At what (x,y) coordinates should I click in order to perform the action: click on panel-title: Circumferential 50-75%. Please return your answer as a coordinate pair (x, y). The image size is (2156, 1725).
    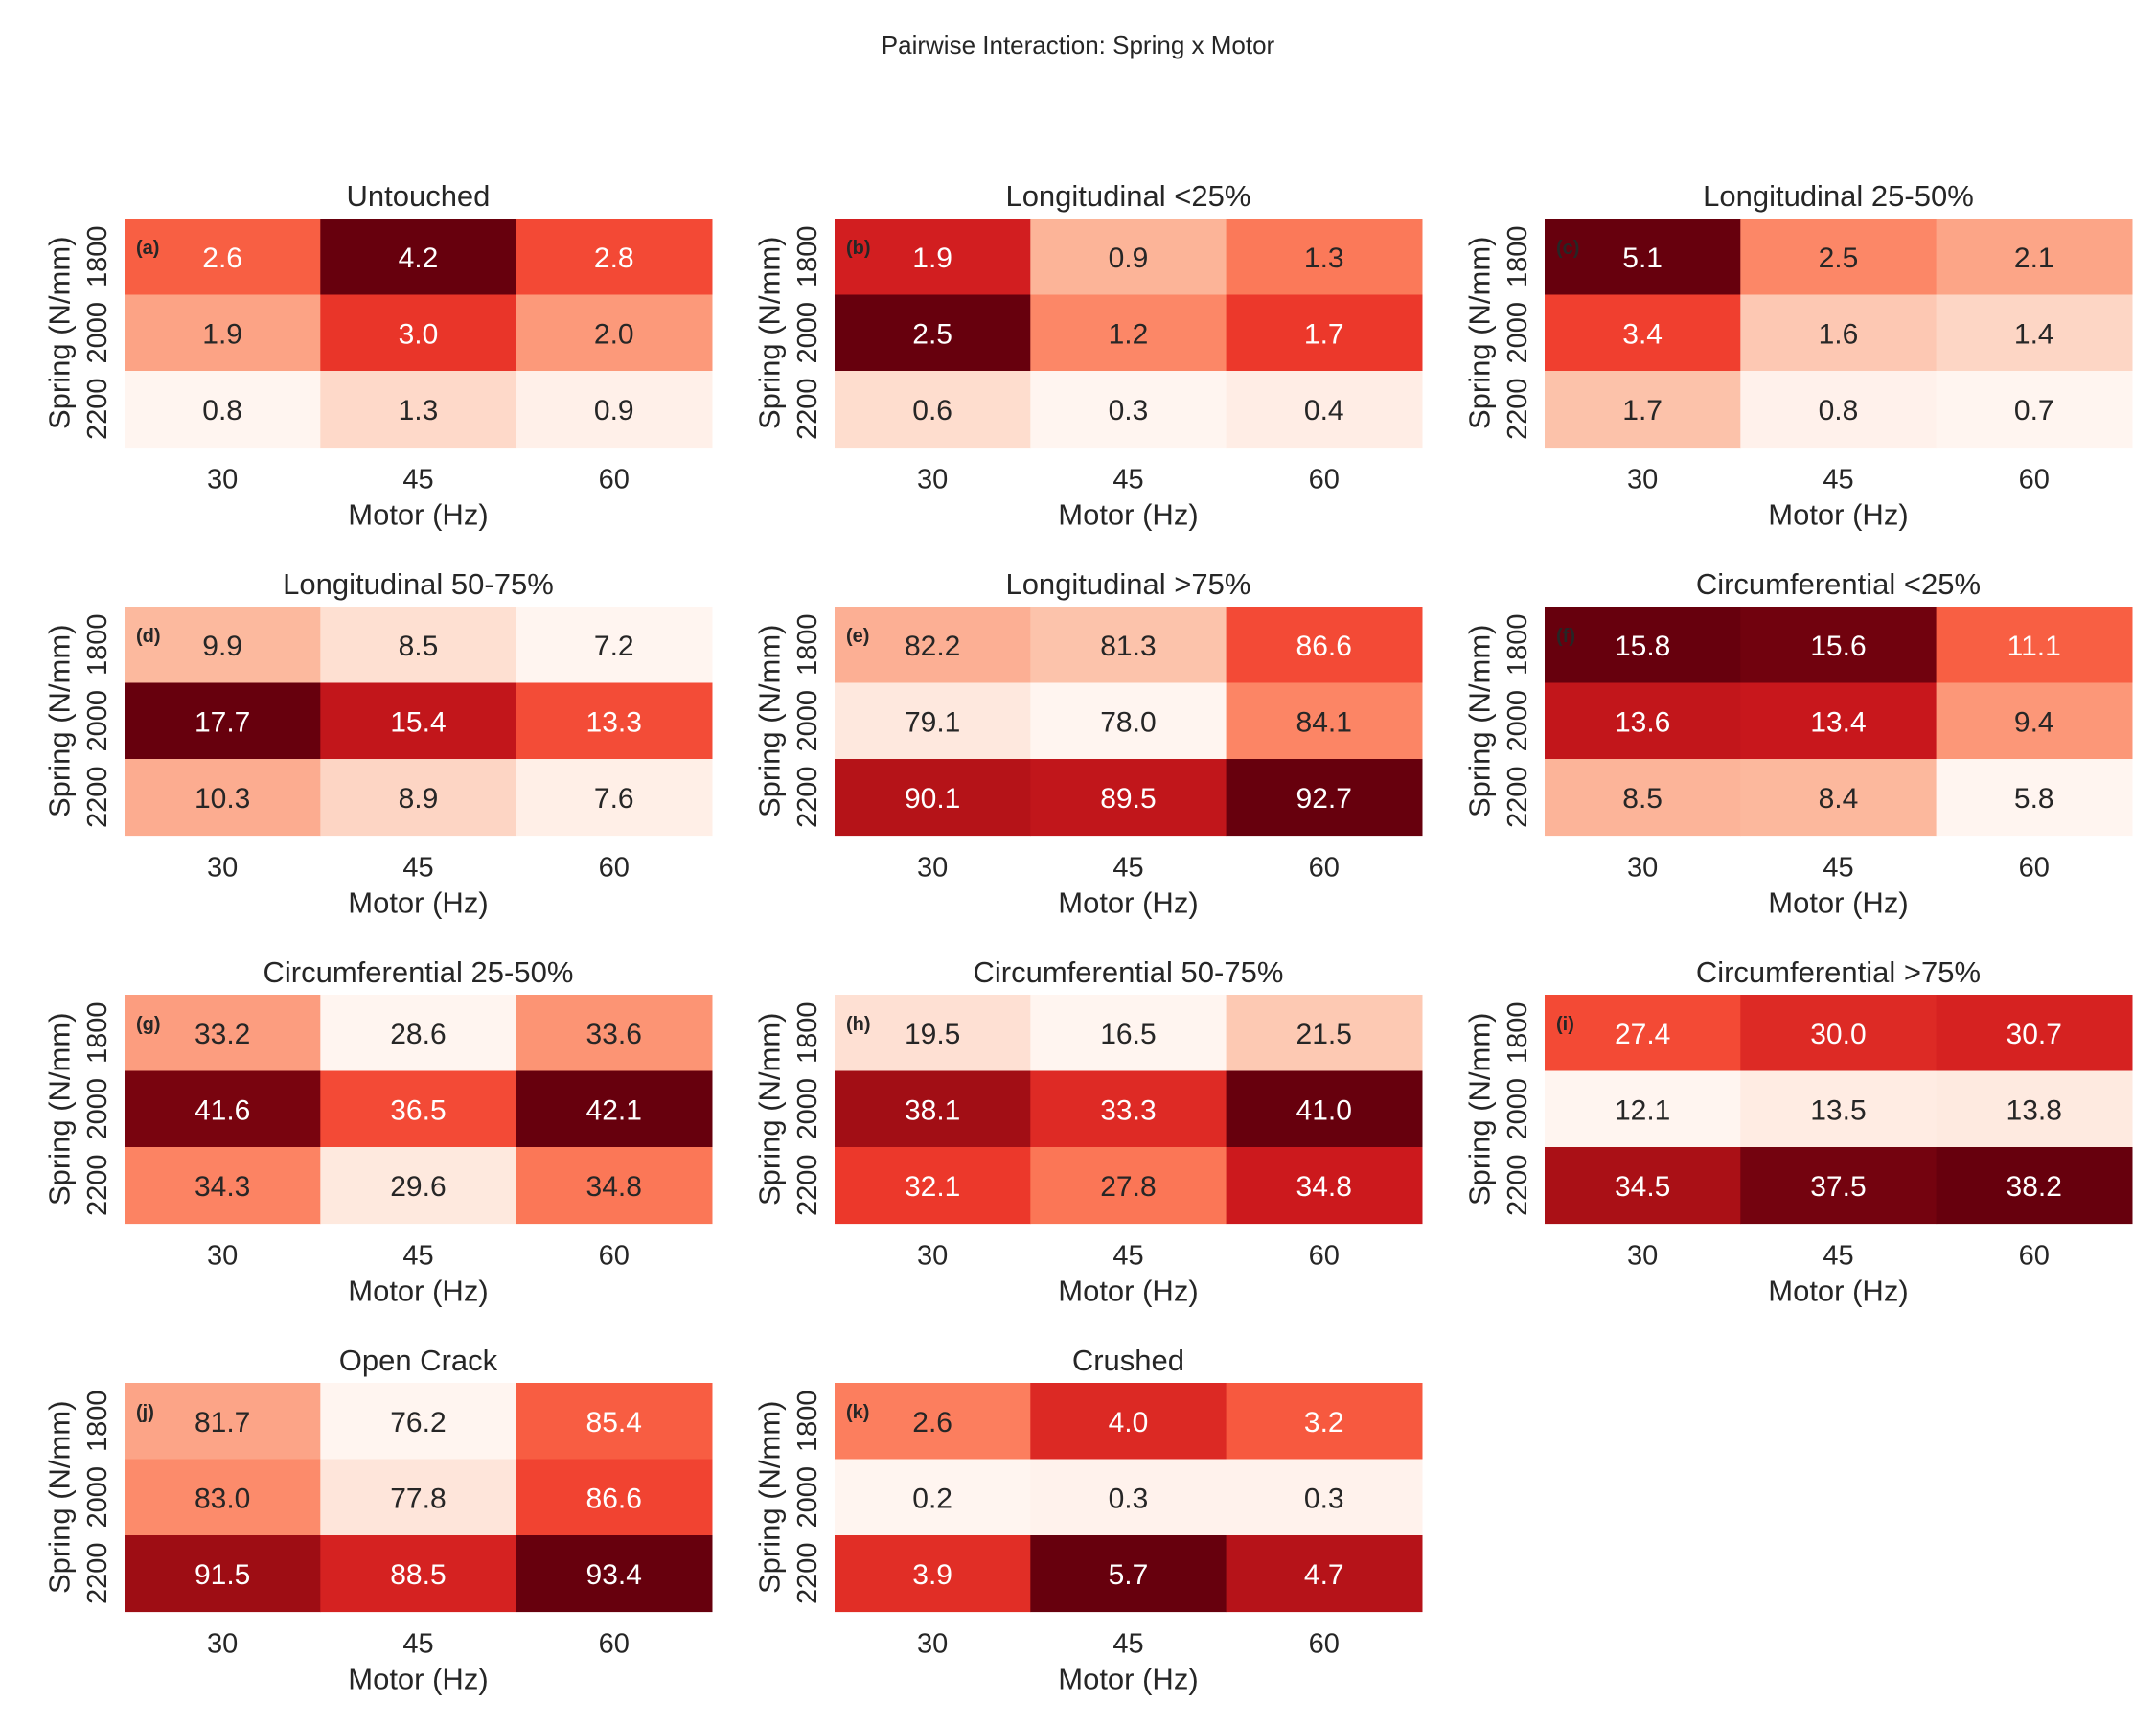
    Looking at the image, I should click on (1128, 972).